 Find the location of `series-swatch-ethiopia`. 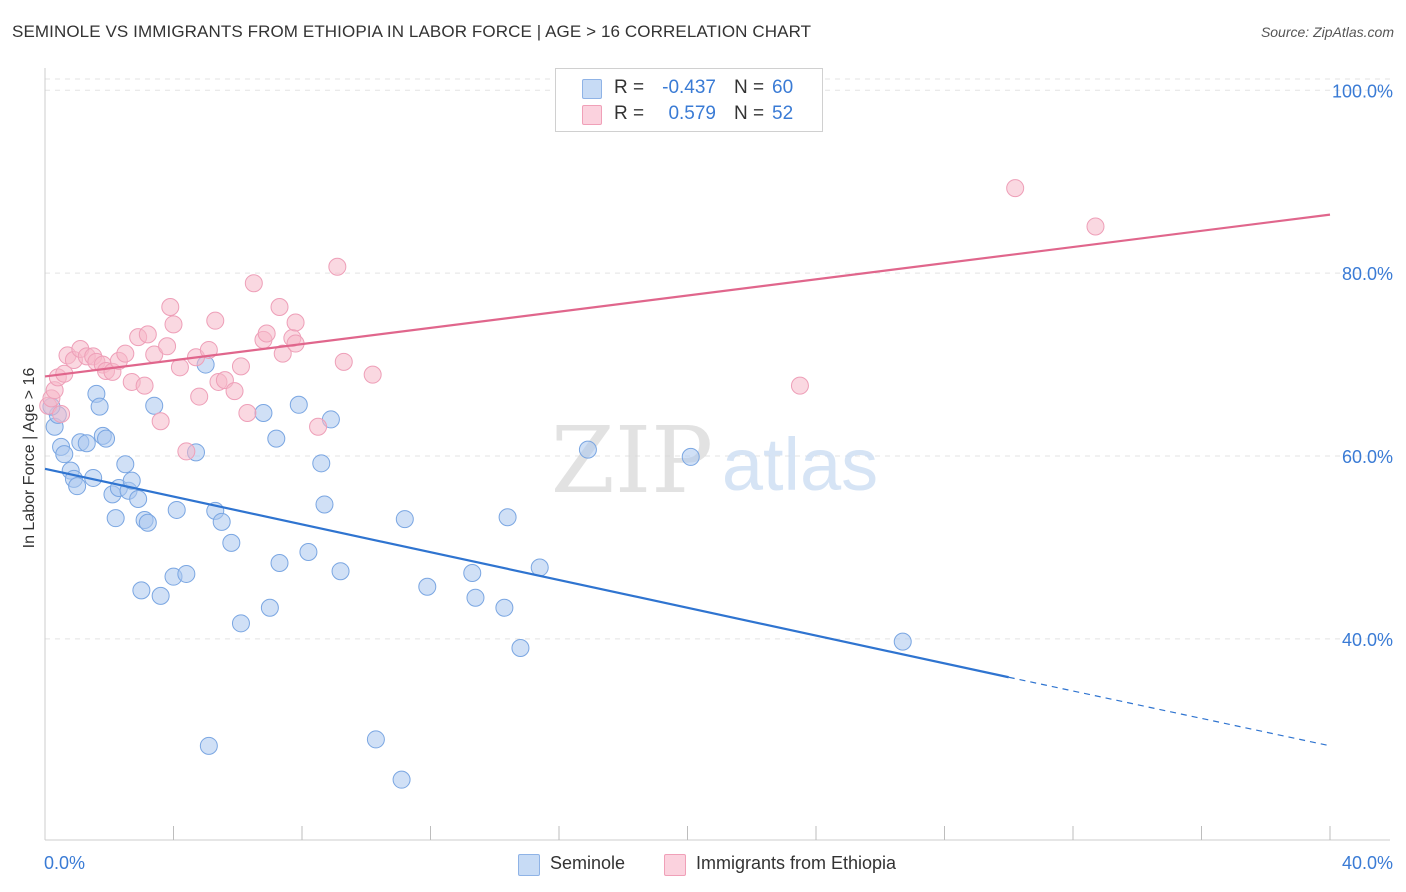

series-swatch-ethiopia is located at coordinates (675, 865).